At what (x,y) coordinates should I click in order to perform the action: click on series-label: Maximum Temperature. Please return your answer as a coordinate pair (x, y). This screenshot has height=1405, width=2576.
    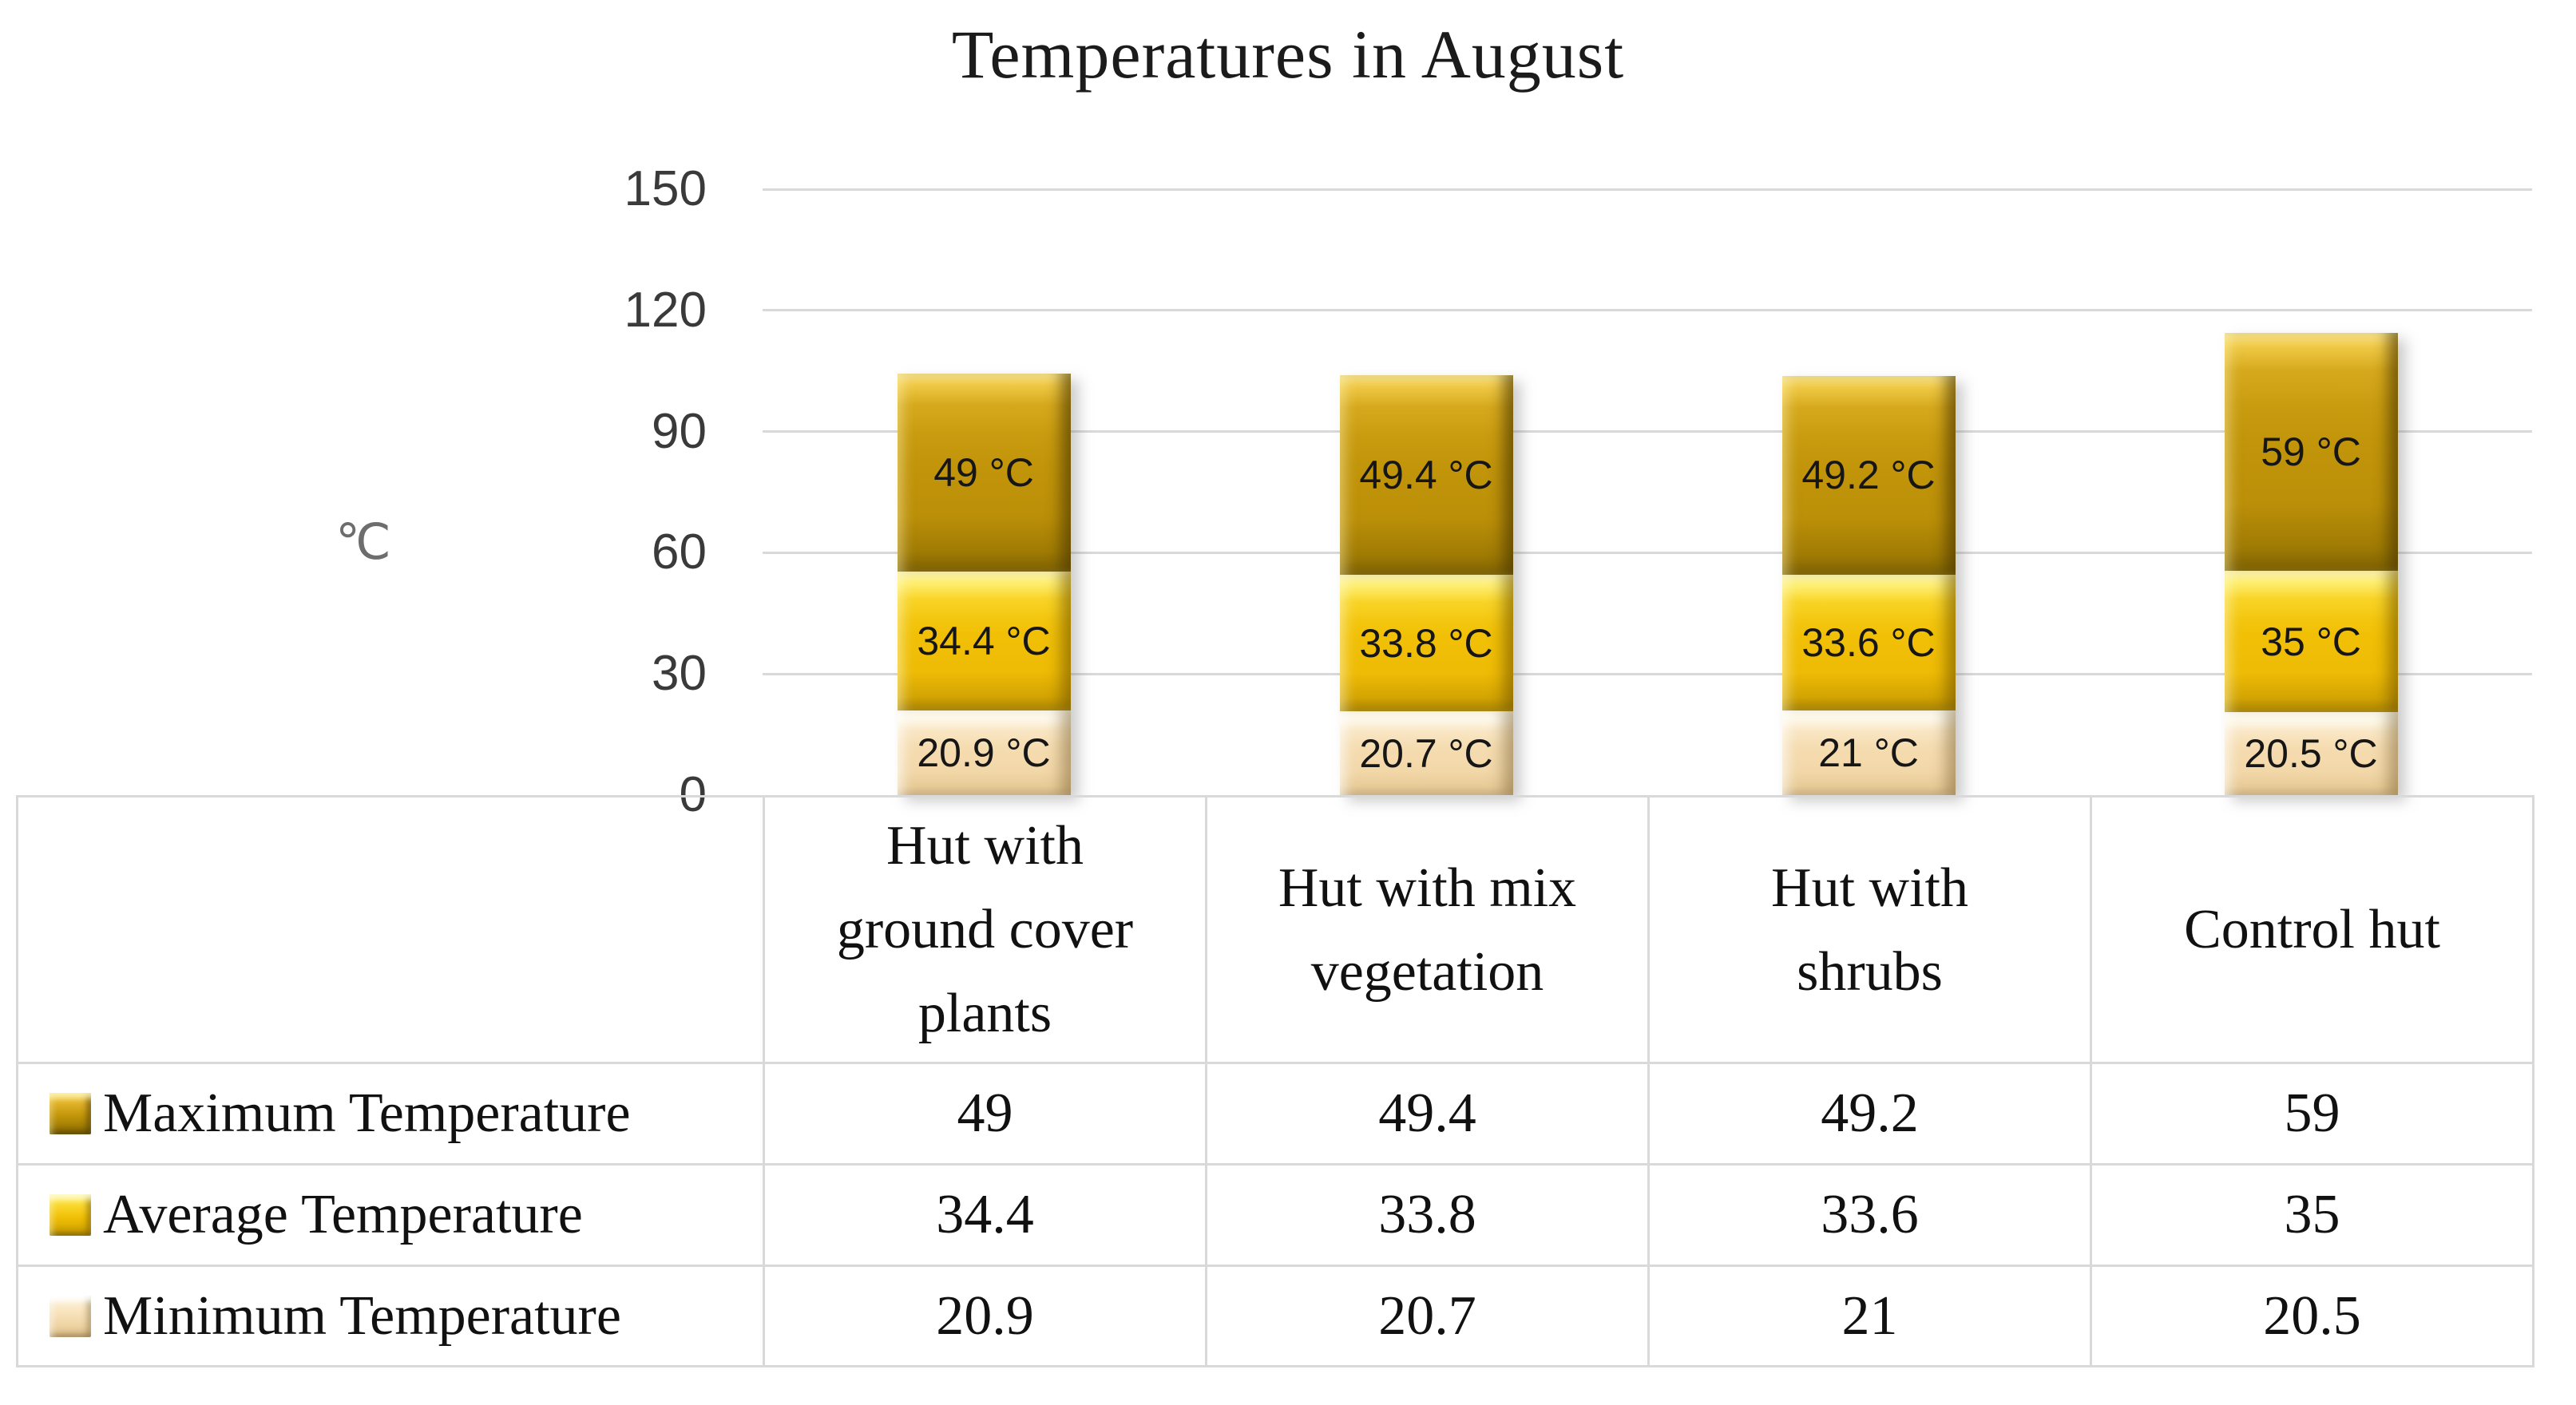
    Looking at the image, I should click on (367, 1113).